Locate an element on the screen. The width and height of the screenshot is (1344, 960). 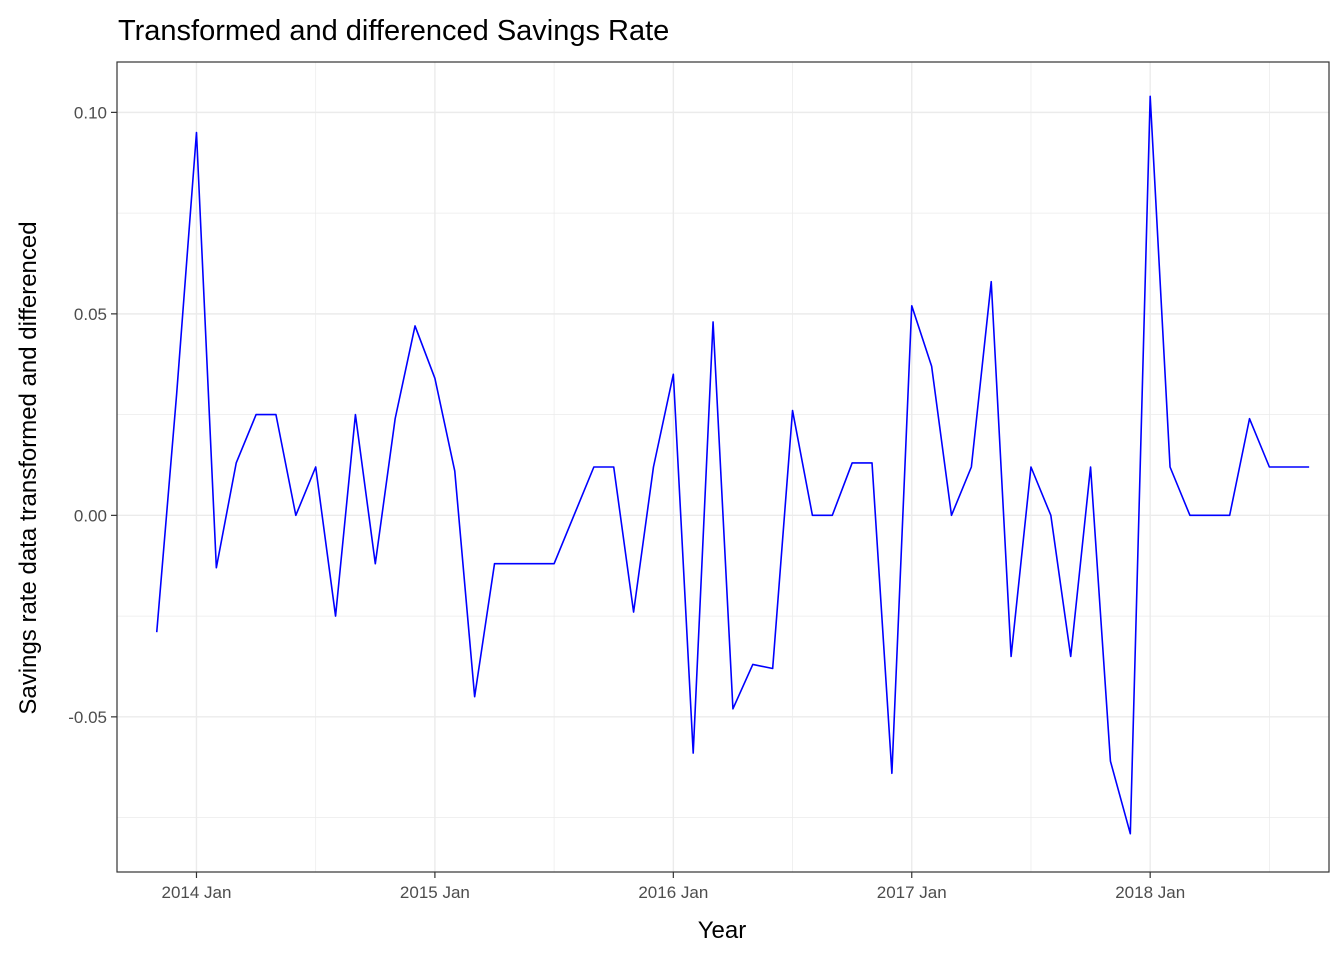
y-tick-label: -0.05 is located at coordinates (87, 717).